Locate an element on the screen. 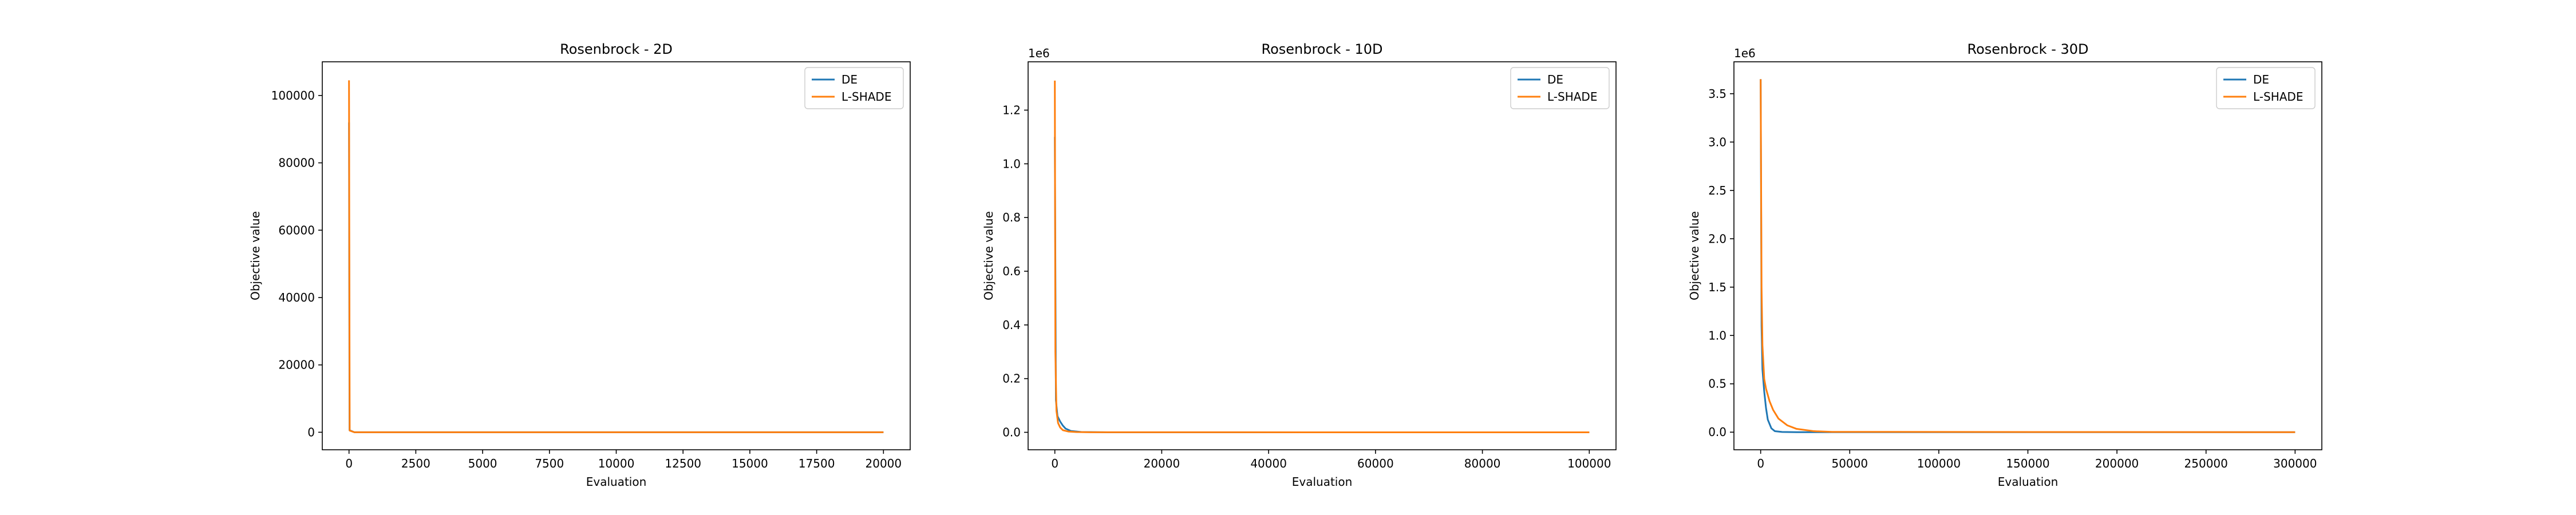 This screenshot has height=515, width=2576. x-tick-label: 50000 is located at coordinates (1849, 463).